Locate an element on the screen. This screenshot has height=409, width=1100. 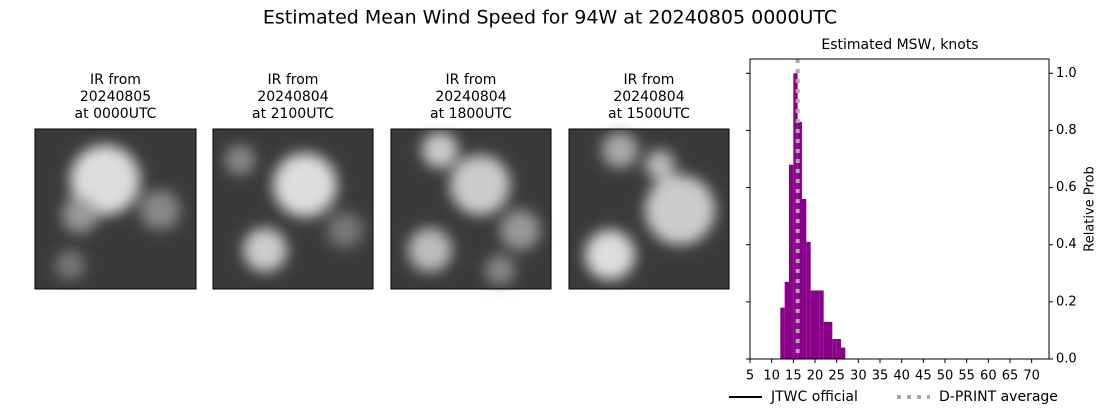
y-tick-label: 0.8 is located at coordinates (1066, 130).